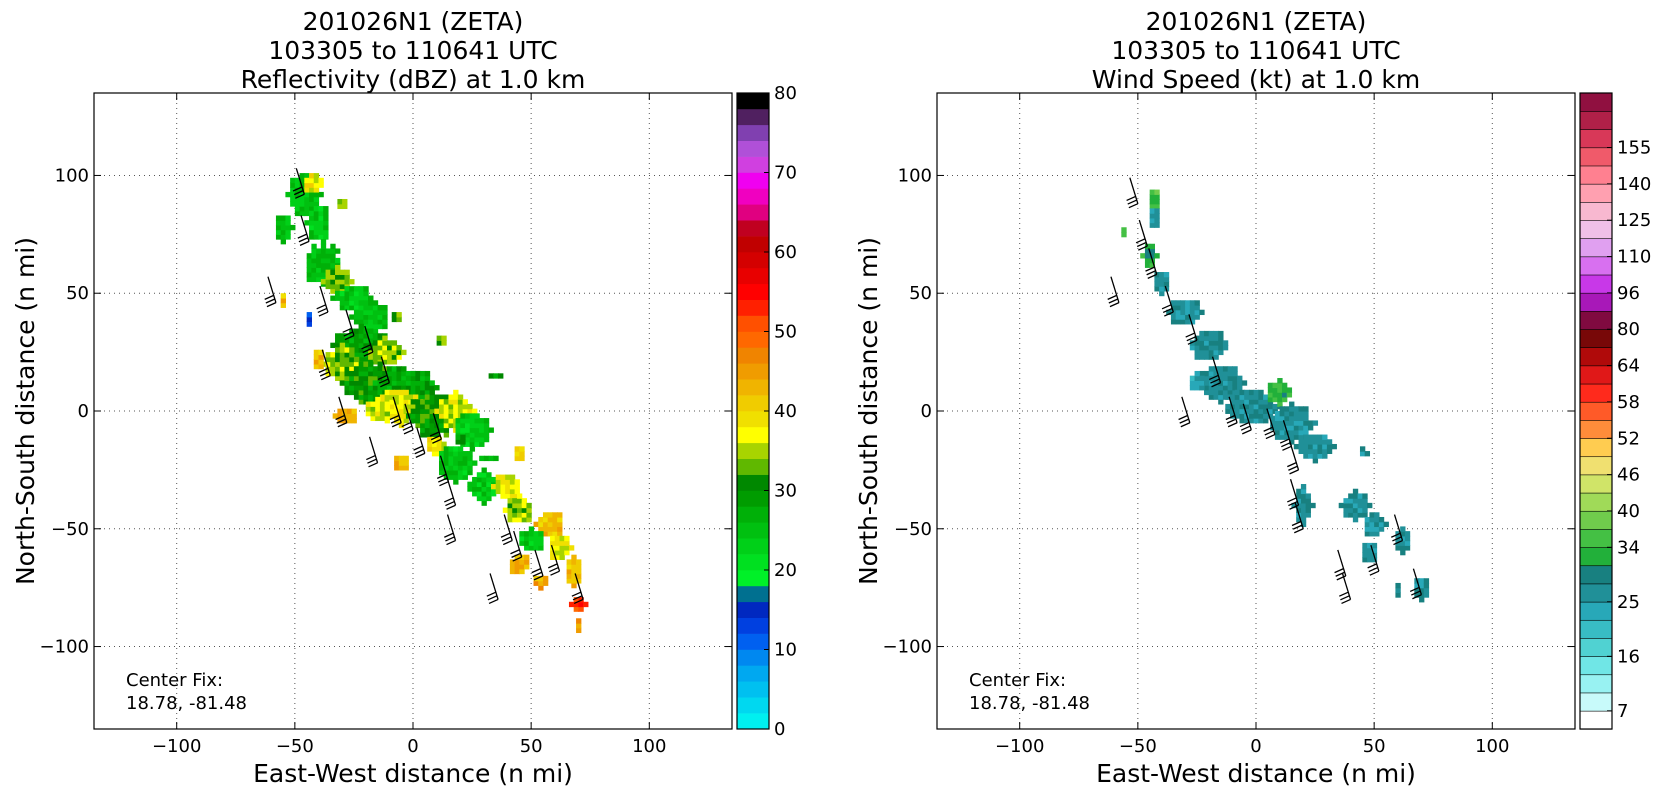 The image size is (1654, 791). I want to click on y-axis-label: North-South distance (n mi), so click(868, 411).